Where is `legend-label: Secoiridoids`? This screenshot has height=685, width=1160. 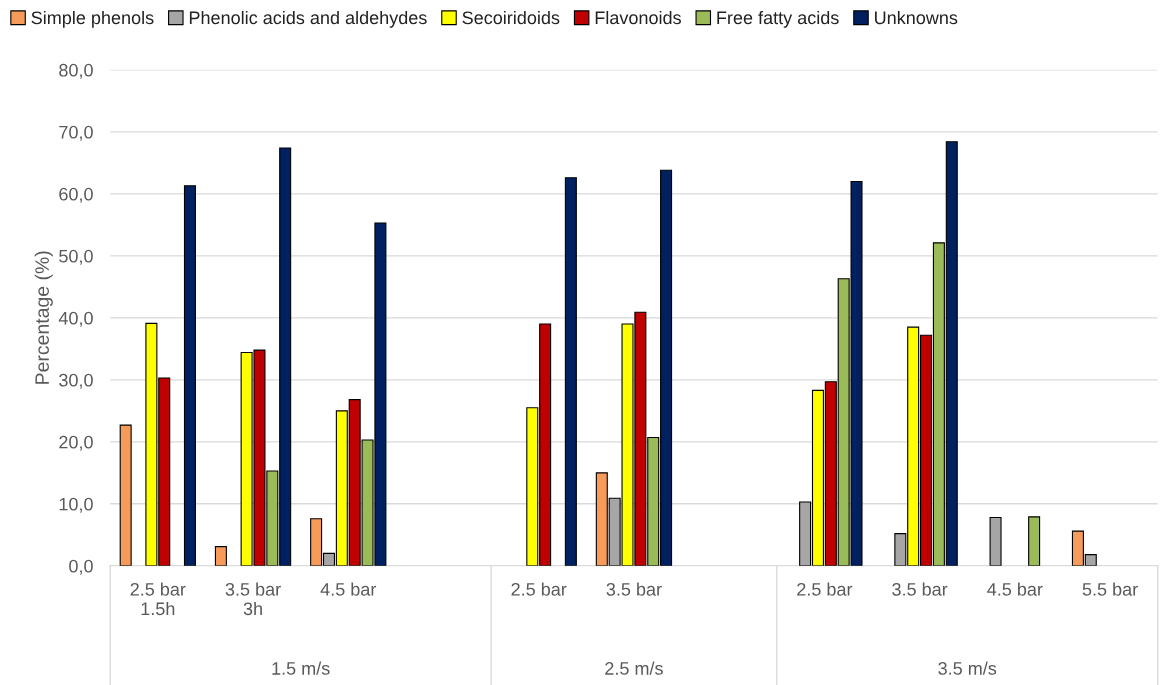
legend-label: Secoiridoids is located at coordinates (511, 17).